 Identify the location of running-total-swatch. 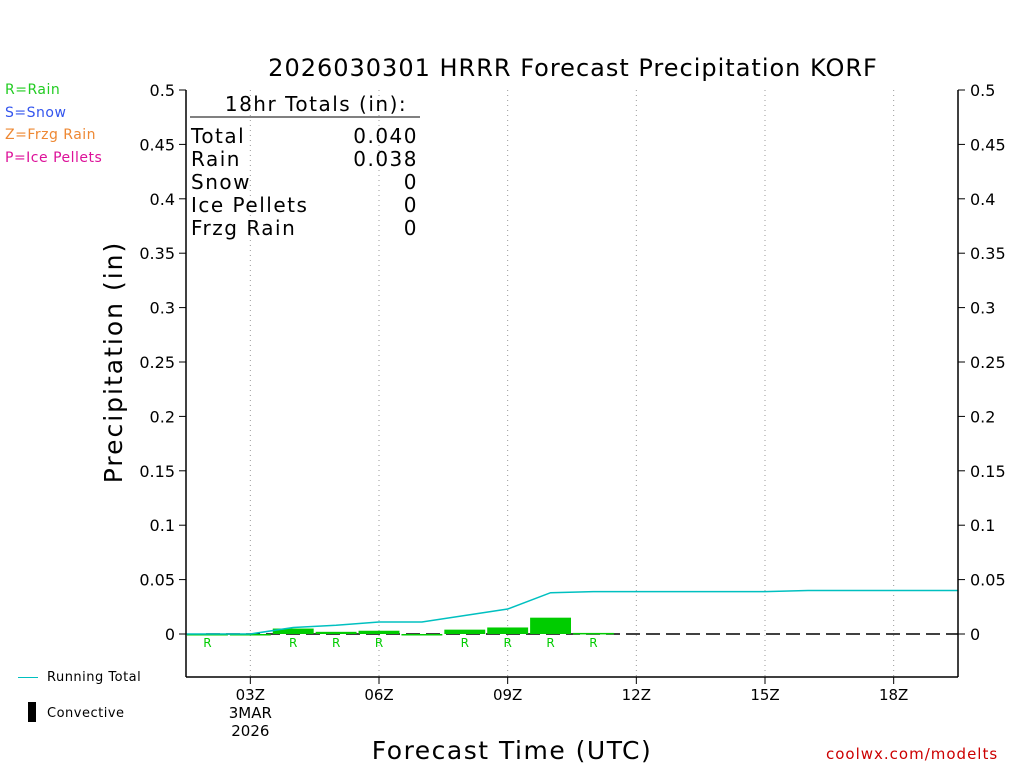
(28, 677).